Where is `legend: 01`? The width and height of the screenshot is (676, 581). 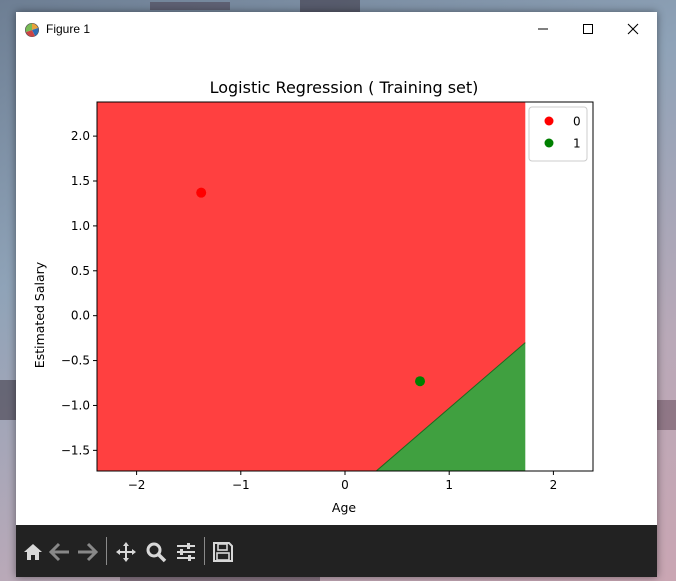 legend: 01 is located at coordinates (558, 134).